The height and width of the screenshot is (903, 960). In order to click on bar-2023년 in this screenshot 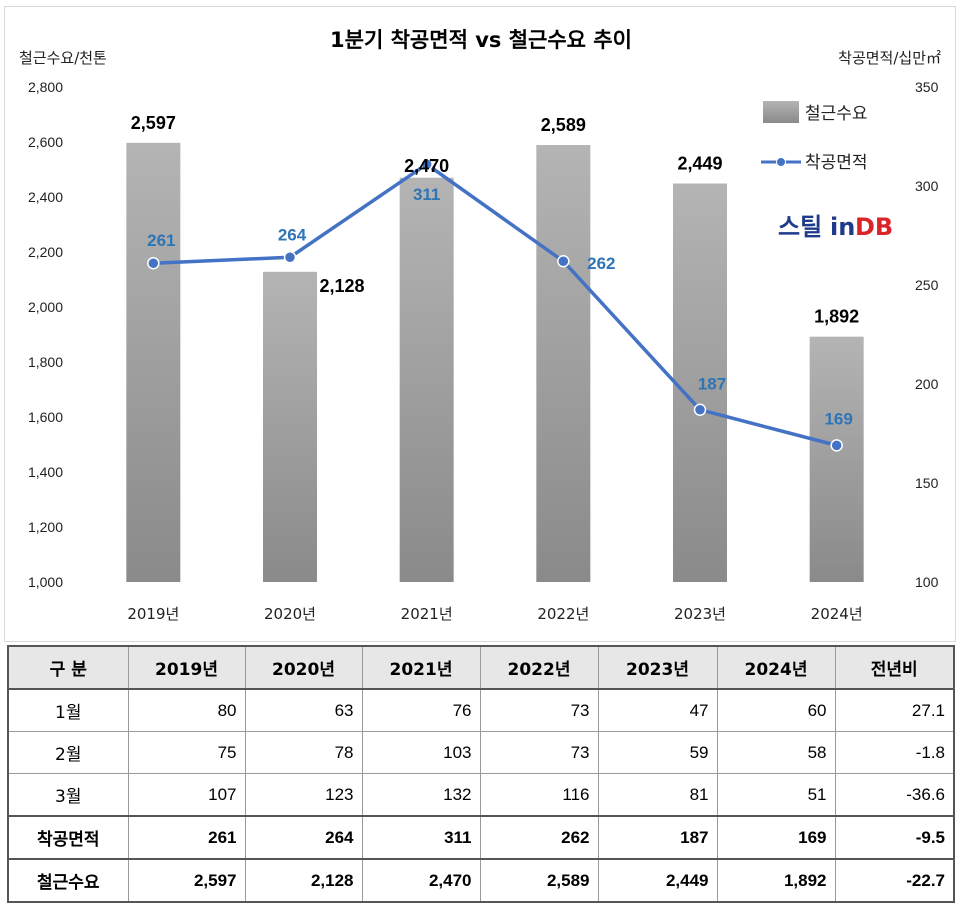, I will do `click(700, 382)`.